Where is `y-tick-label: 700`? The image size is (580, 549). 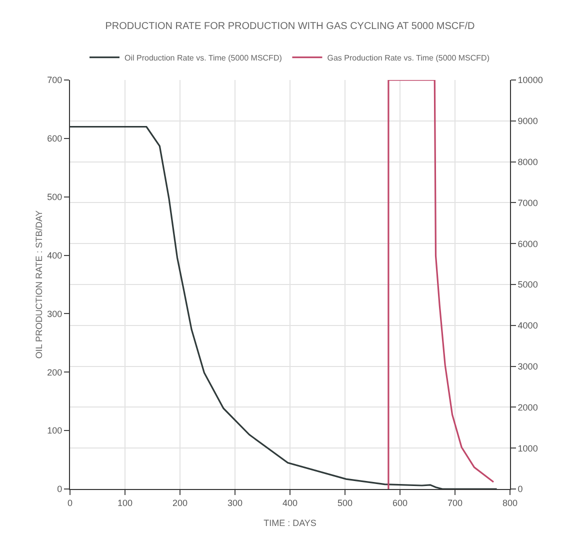 y-tick-label: 700 is located at coordinates (54, 80).